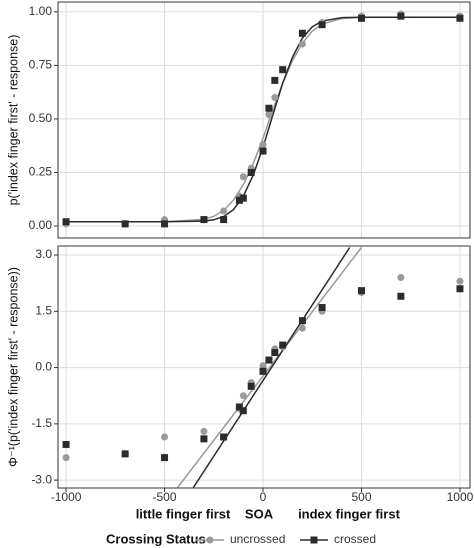  I want to click on legend-title: Crossing Status, so click(156, 538).